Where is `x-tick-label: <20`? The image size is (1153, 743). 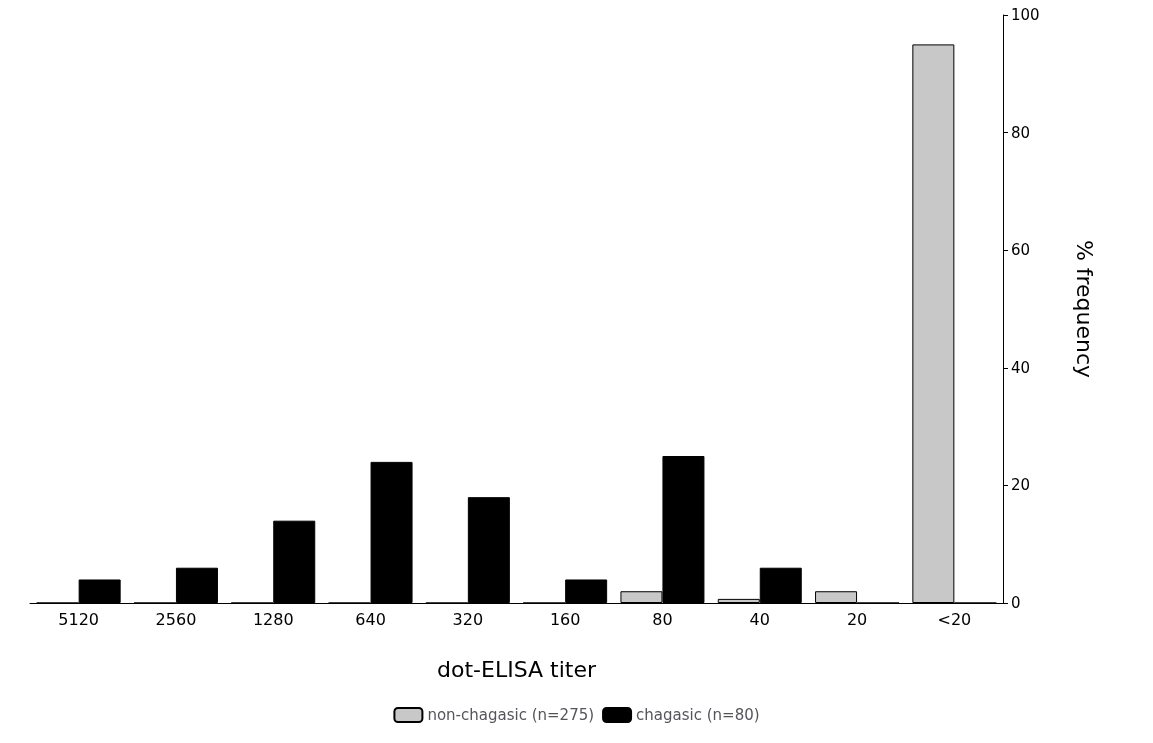 x-tick-label: <20 is located at coordinates (954, 619).